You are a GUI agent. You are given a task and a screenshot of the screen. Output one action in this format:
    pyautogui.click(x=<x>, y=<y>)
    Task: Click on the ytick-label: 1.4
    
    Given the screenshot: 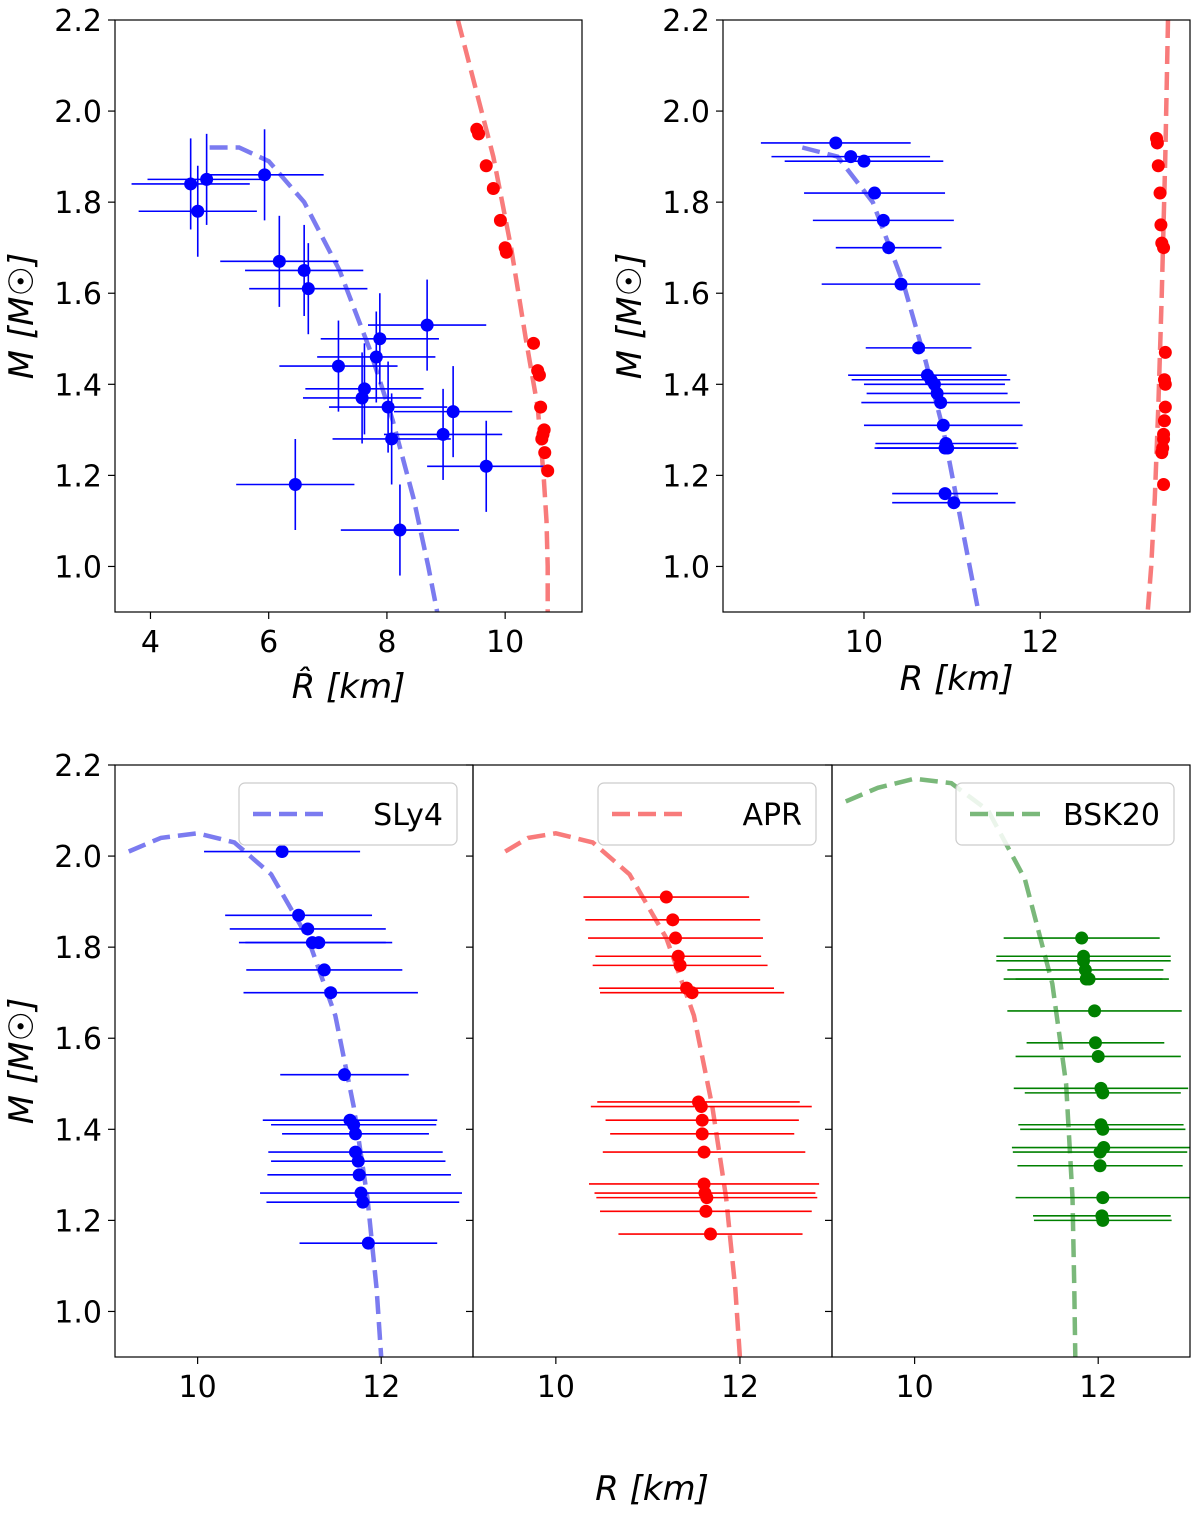 What is the action you would take?
    pyautogui.click(x=686, y=385)
    